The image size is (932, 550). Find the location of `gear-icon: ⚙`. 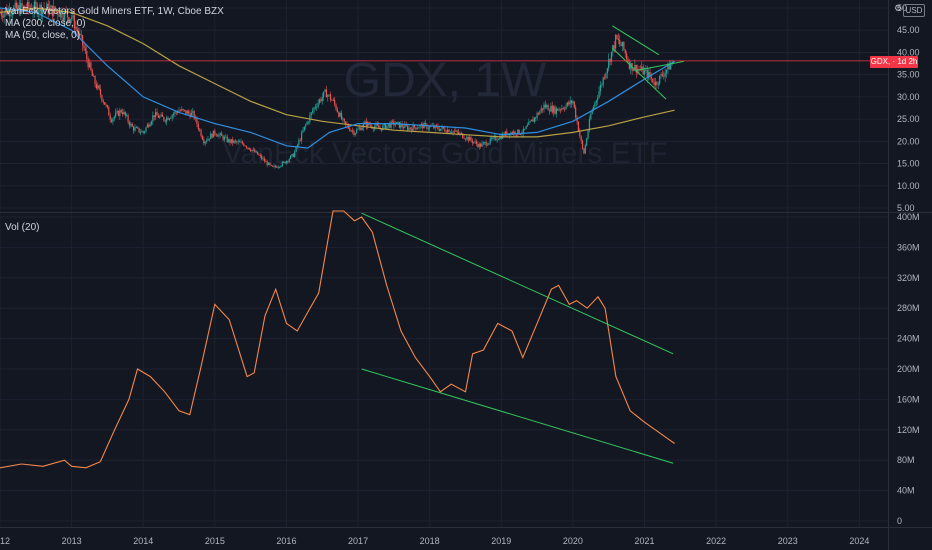

gear-icon: ⚙ is located at coordinates (898, 8).